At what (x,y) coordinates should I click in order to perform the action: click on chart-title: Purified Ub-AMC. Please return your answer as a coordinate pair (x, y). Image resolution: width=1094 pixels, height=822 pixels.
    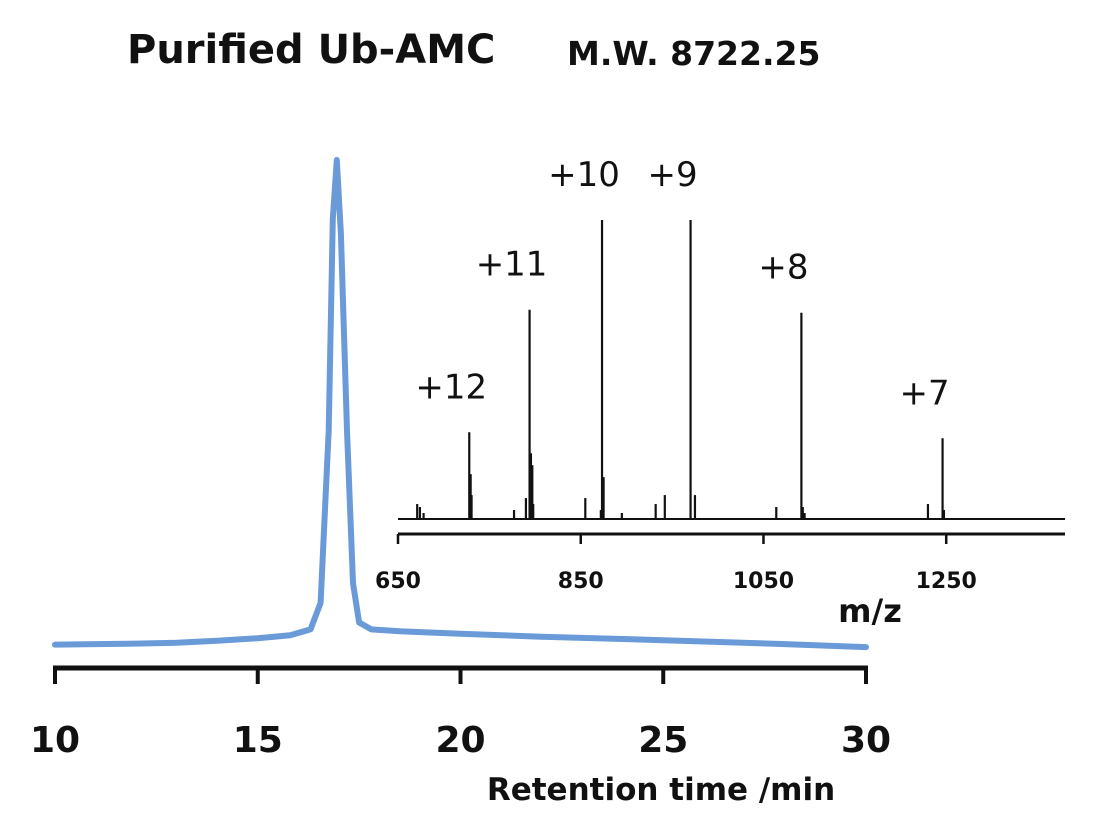
    Looking at the image, I should click on (311, 50).